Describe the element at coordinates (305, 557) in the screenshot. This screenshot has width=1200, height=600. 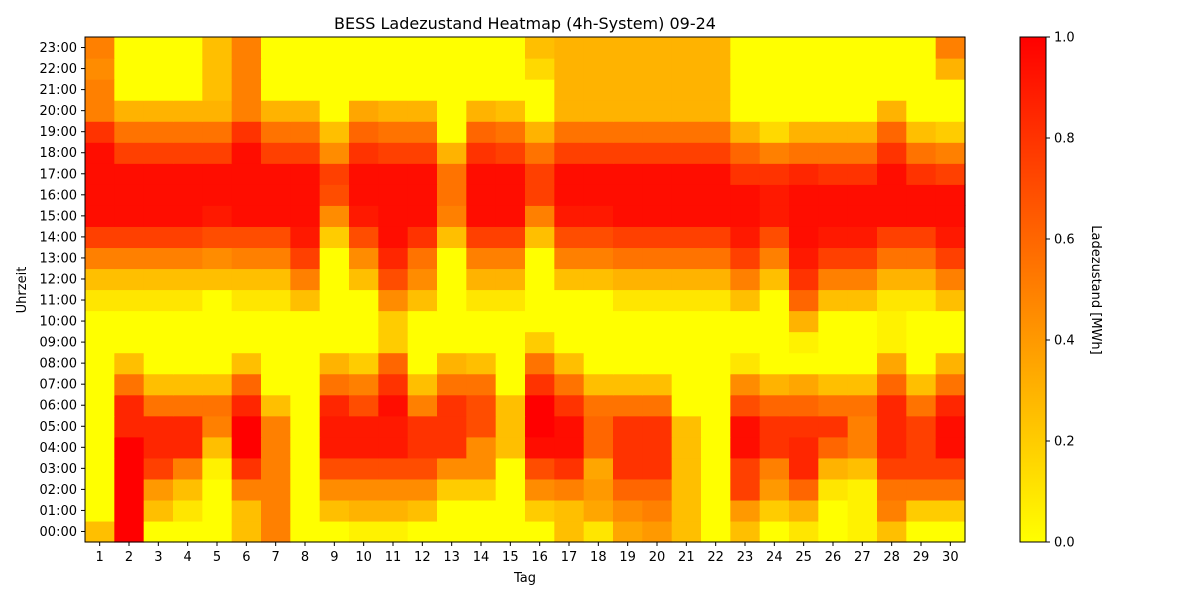
I see `x-tick-label: 8` at that location.